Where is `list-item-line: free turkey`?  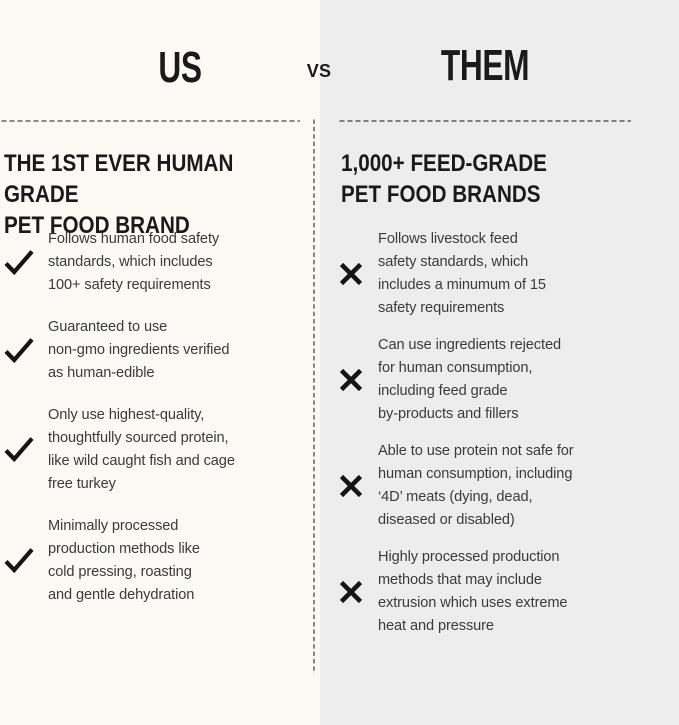
list-item-line: free turkey is located at coordinates (82, 484).